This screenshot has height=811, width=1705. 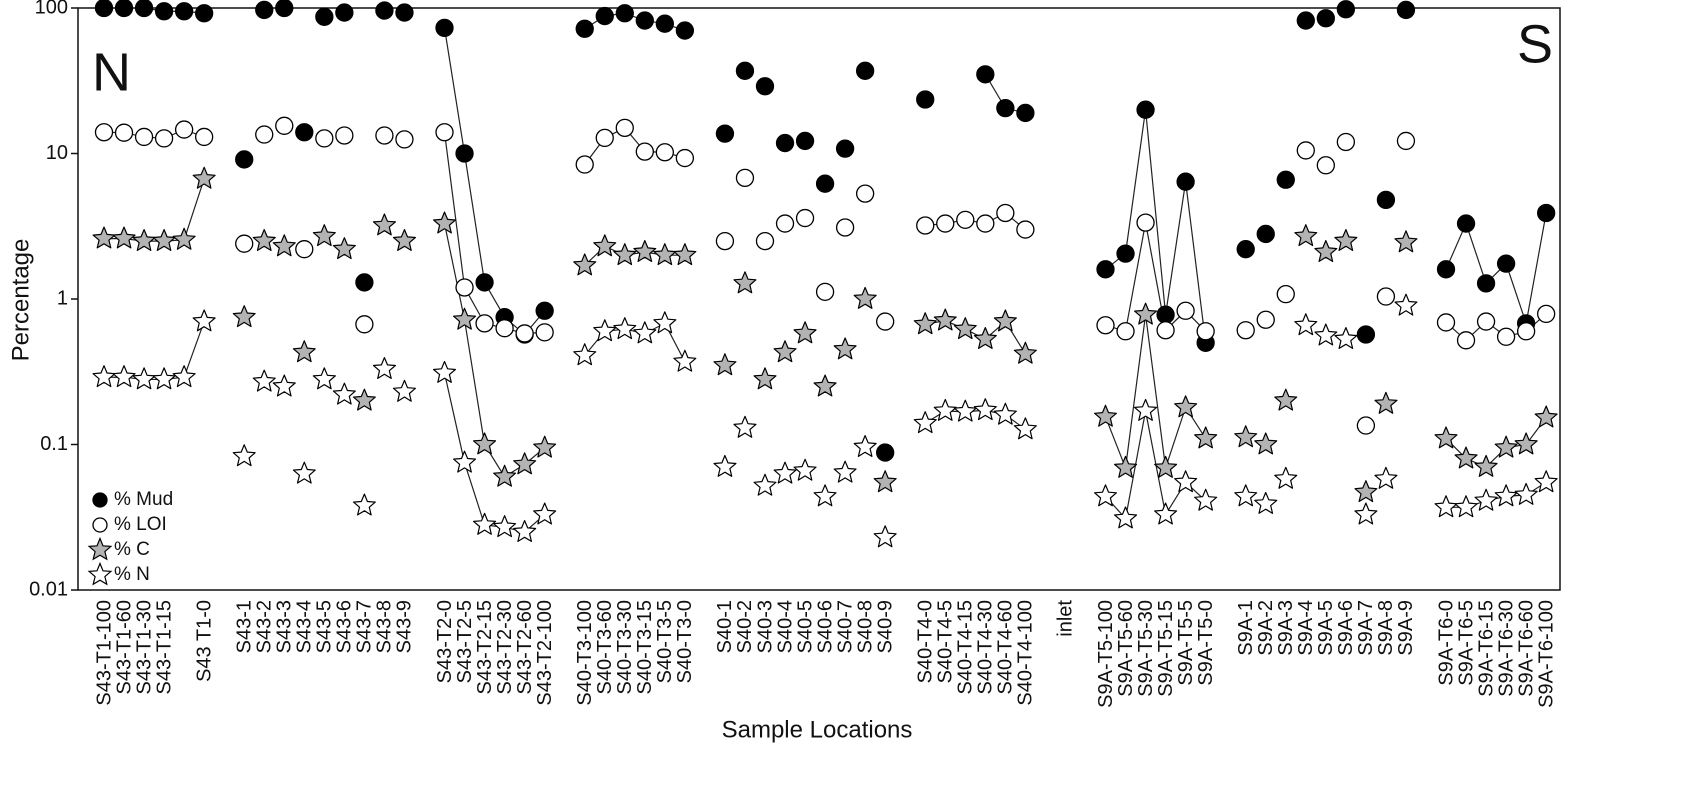 I want to click on y-tick-label: 0.1, so click(x=54, y=444).